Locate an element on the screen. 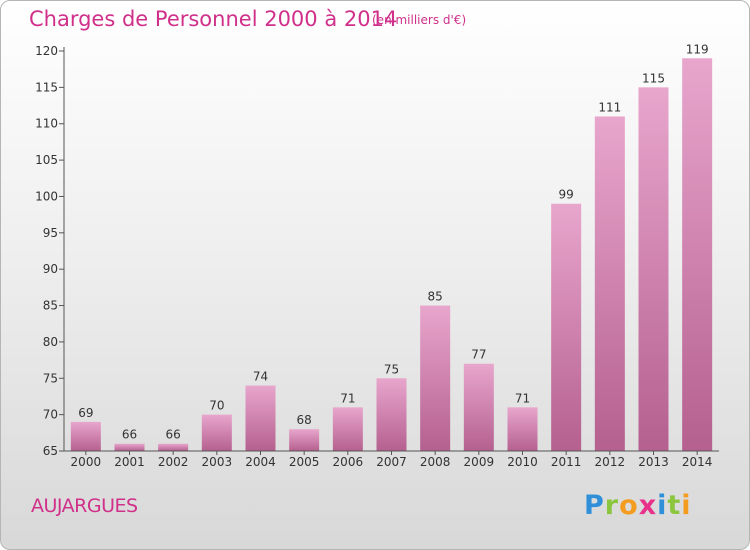  y-tick-label: 100 is located at coordinates (46, 196).